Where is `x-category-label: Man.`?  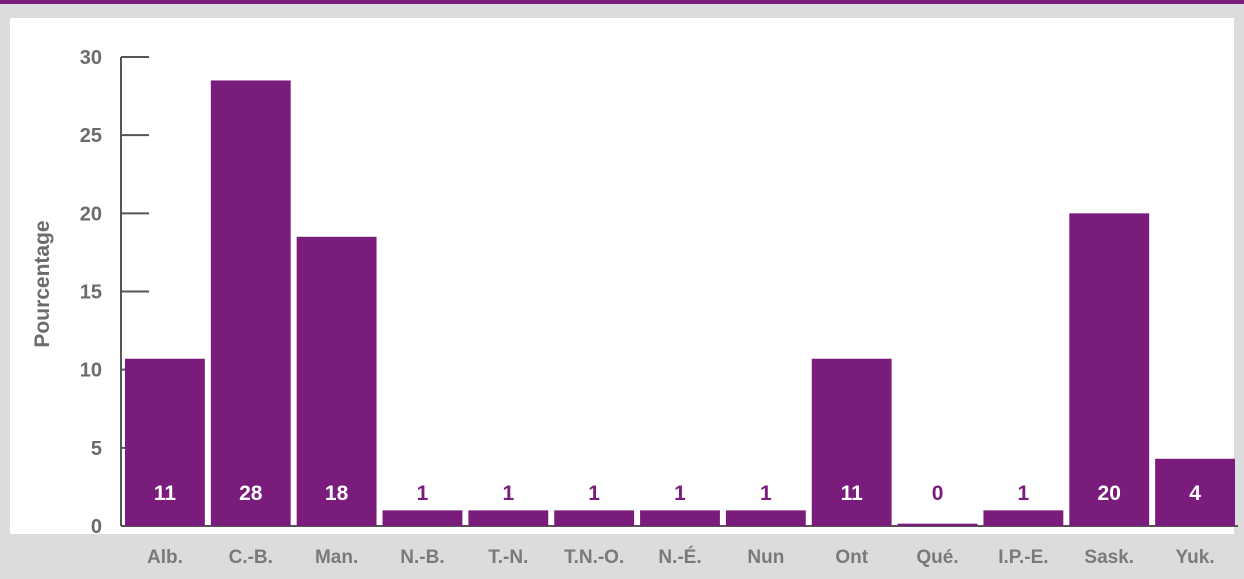 x-category-label: Man. is located at coordinates (336, 557).